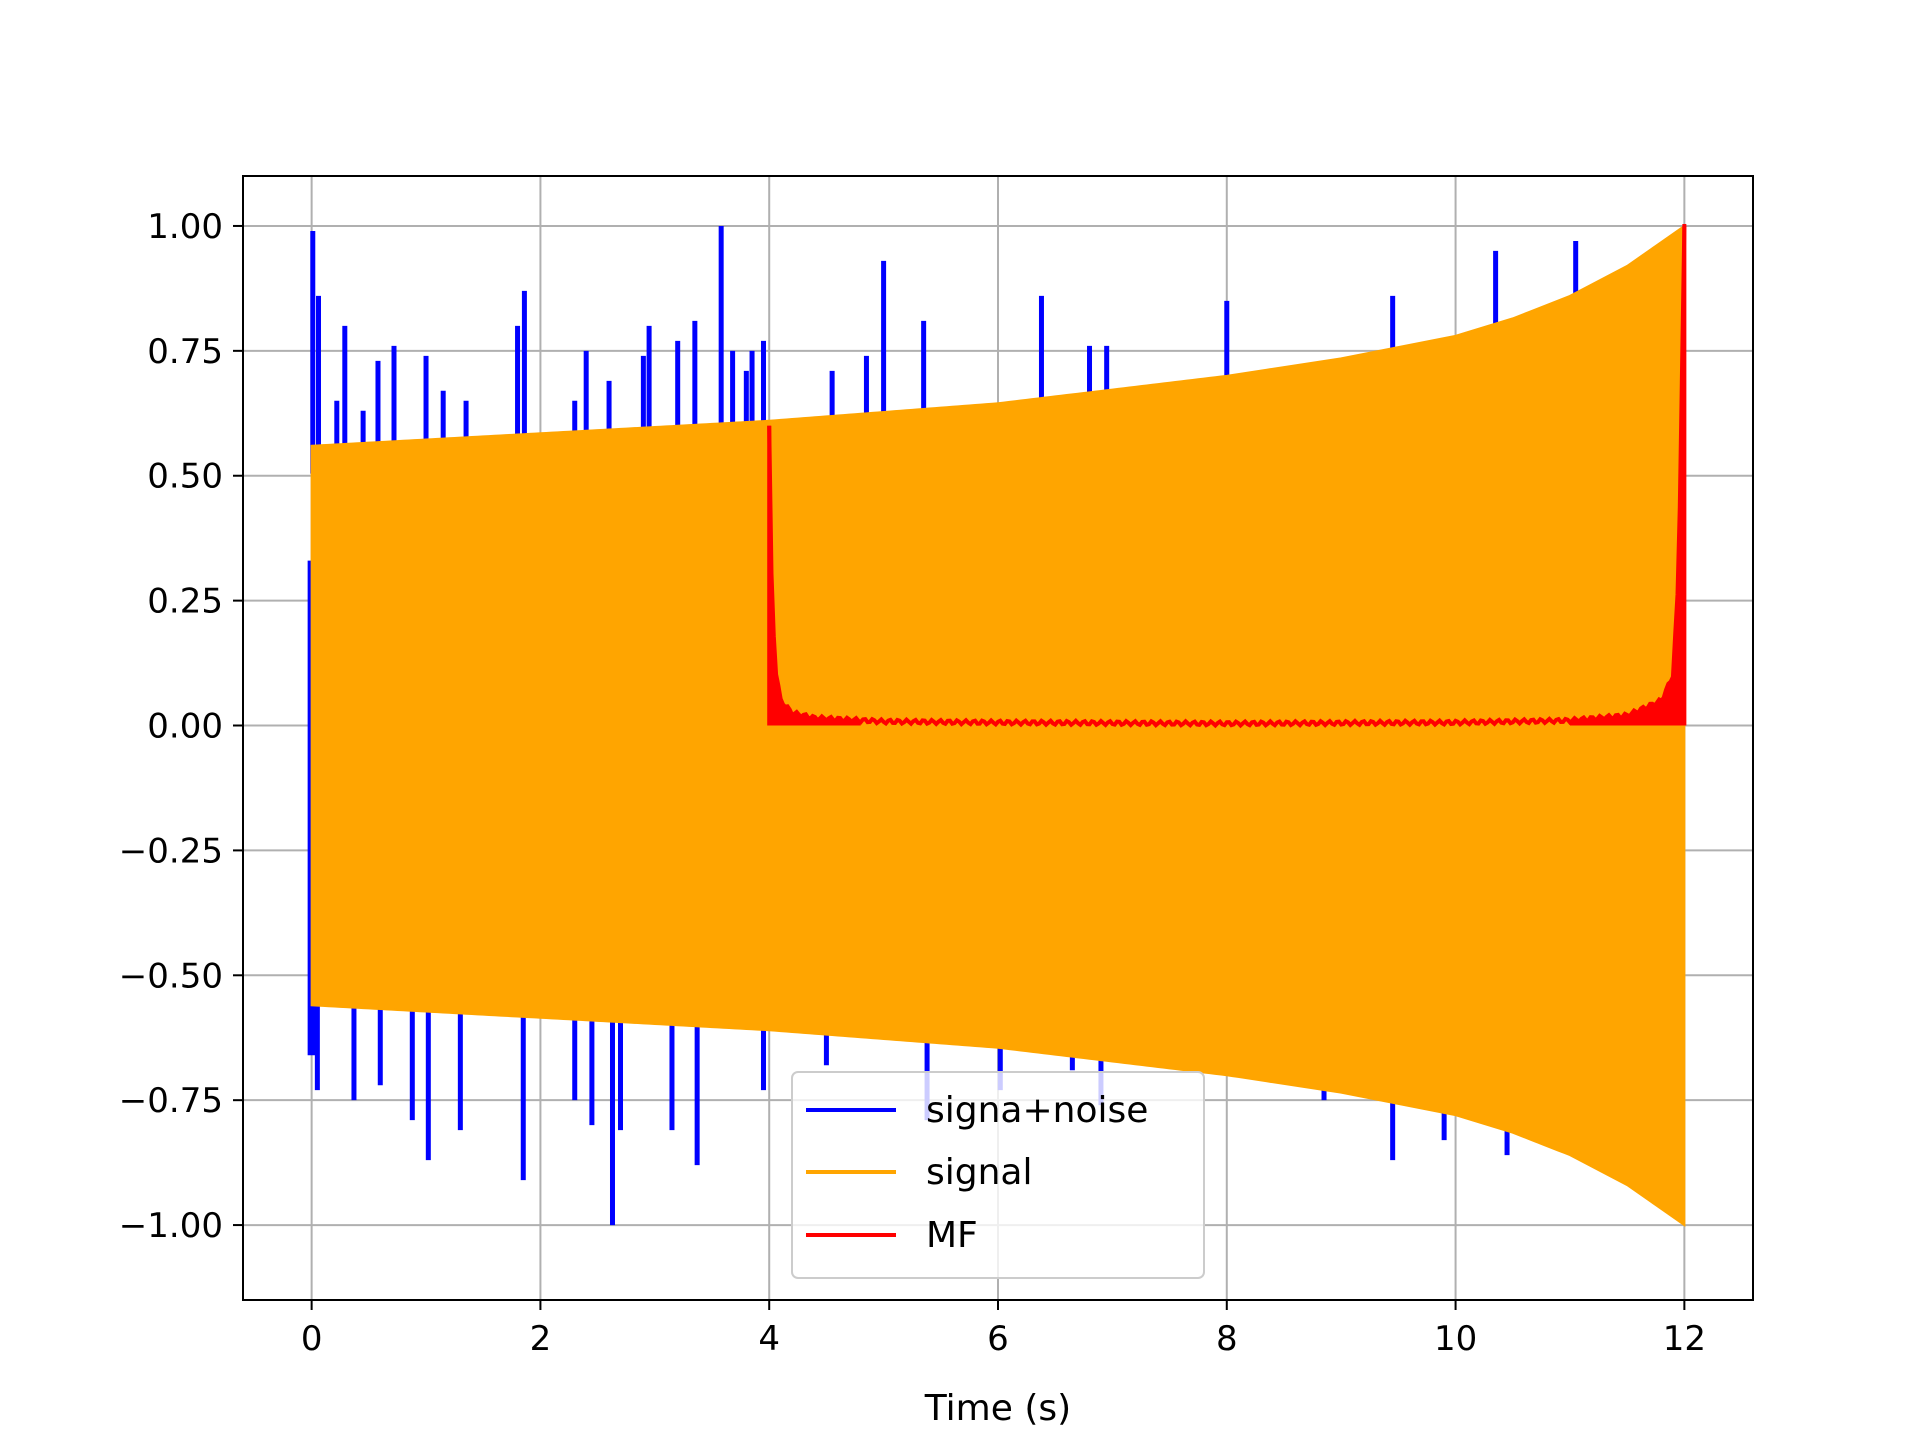 This screenshot has width=1920, height=1440. I want to click on y-tick-label: −1.00, so click(171, 1226).